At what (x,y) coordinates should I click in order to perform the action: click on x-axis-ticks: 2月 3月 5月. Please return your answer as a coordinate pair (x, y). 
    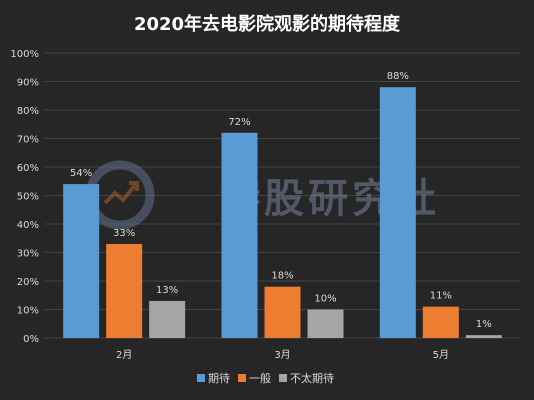
    Looking at the image, I should click on (282, 355).